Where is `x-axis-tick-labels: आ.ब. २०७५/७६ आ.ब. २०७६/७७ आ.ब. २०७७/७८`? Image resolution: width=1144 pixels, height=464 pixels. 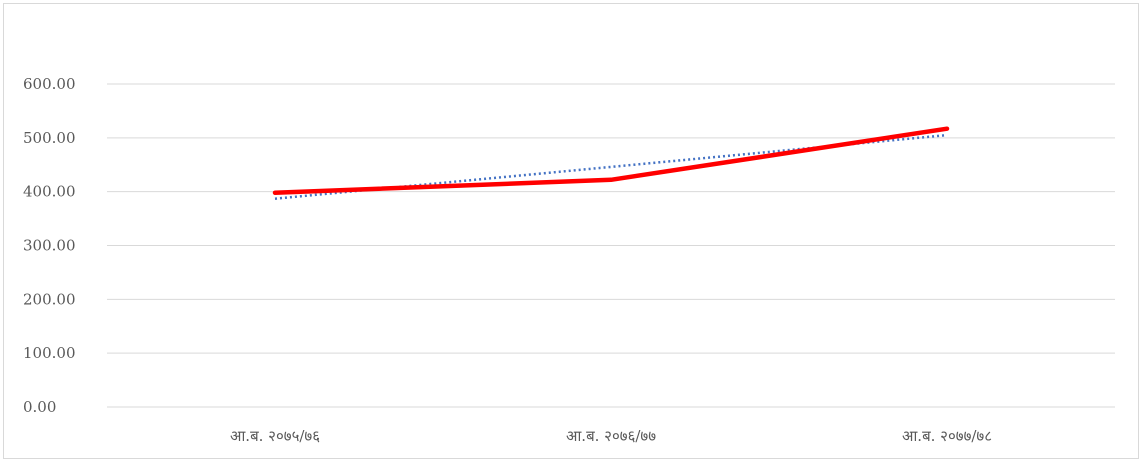 x-axis-tick-labels: आ.ब. २०७५/७६ आ.ब. २०७६/७७ आ.ब. २०७७/७८ is located at coordinates (611, 436).